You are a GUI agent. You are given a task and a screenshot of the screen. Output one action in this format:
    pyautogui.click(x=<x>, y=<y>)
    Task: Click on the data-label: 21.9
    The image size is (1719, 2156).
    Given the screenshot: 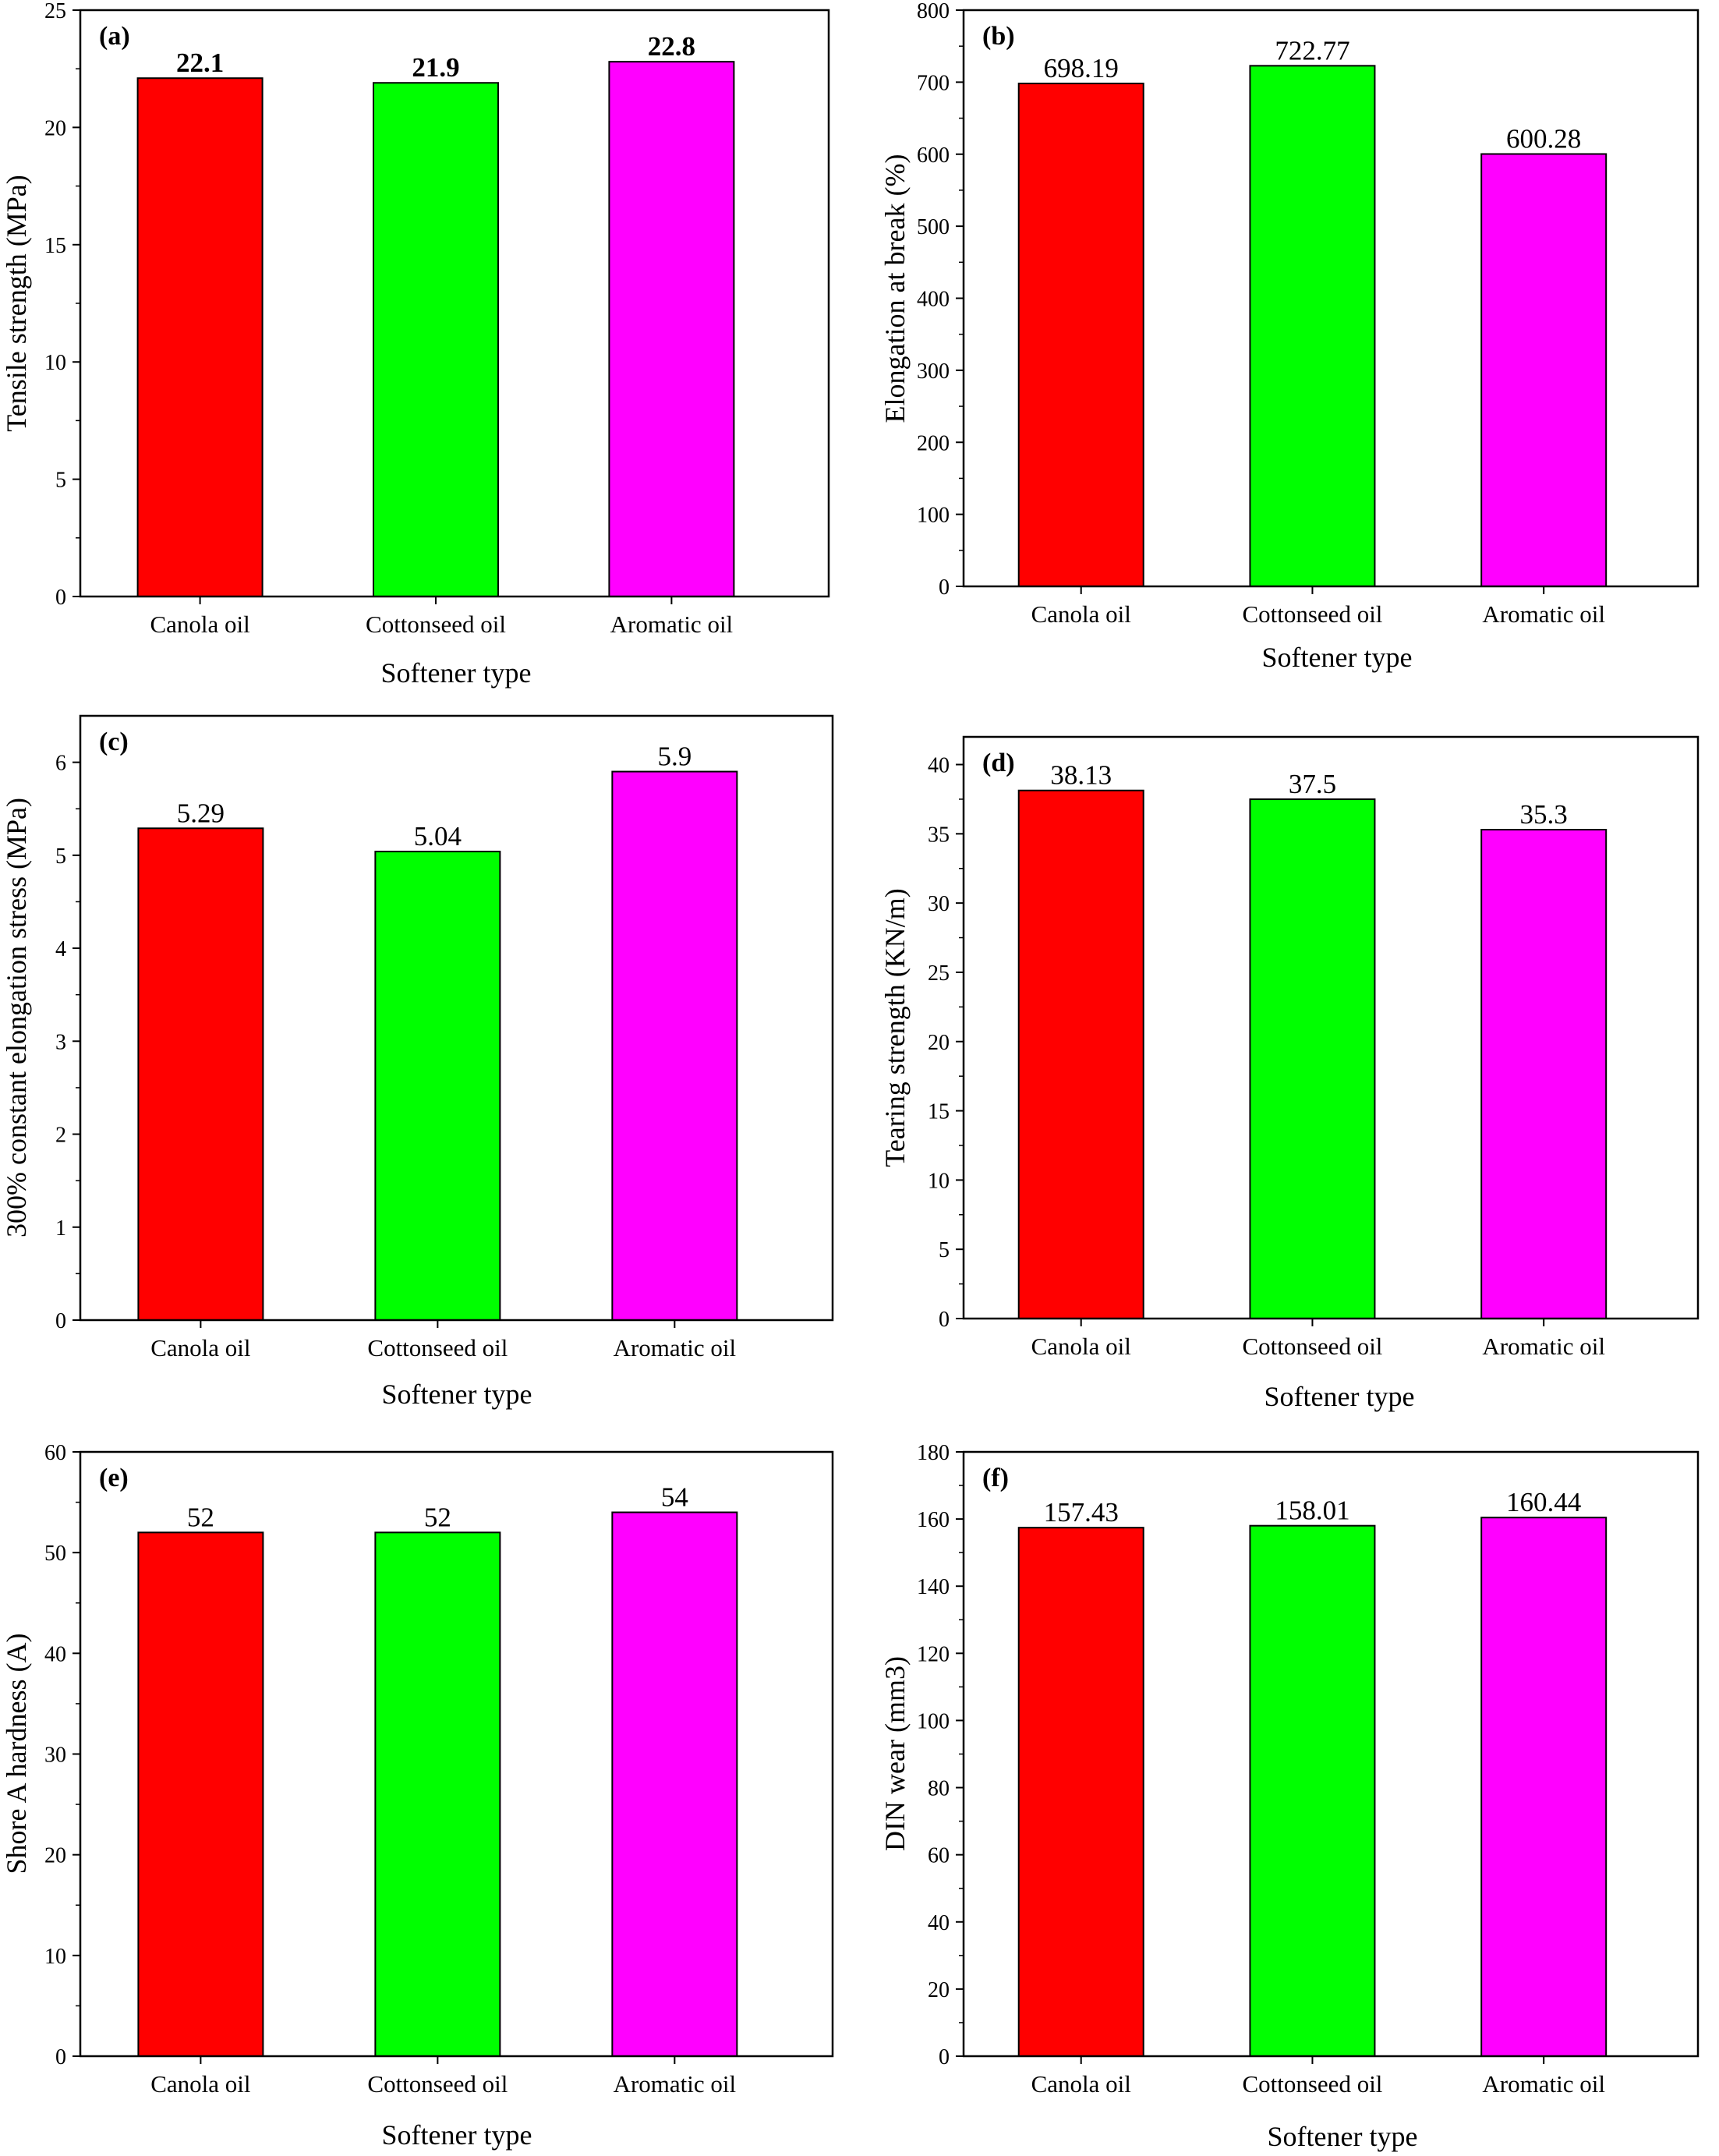 What is the action you would take?
    pyautogui.click(x=435, y=67)
    